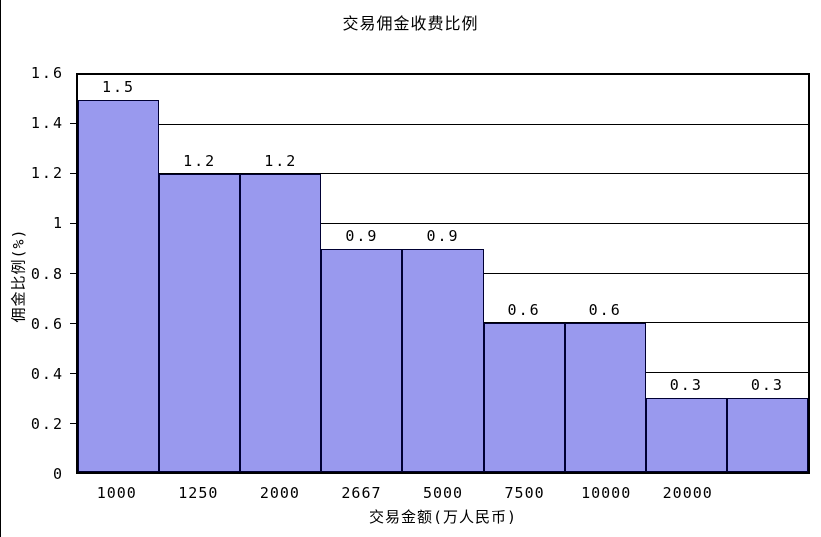  What do you see at coordinates (47, 73) in the screenshot?
I see `y-tick-label: 1.6` at bounding box center [47, 73].